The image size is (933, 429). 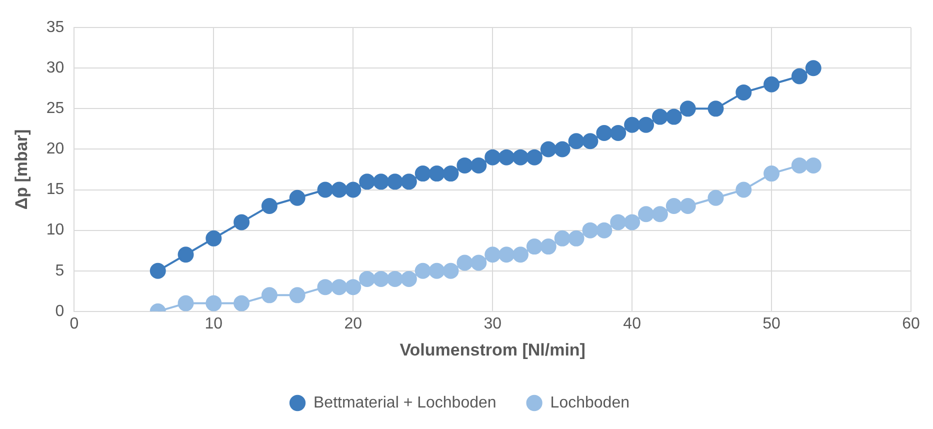 I want to click on y-tick-label: 10, so click(x=55, y=230).